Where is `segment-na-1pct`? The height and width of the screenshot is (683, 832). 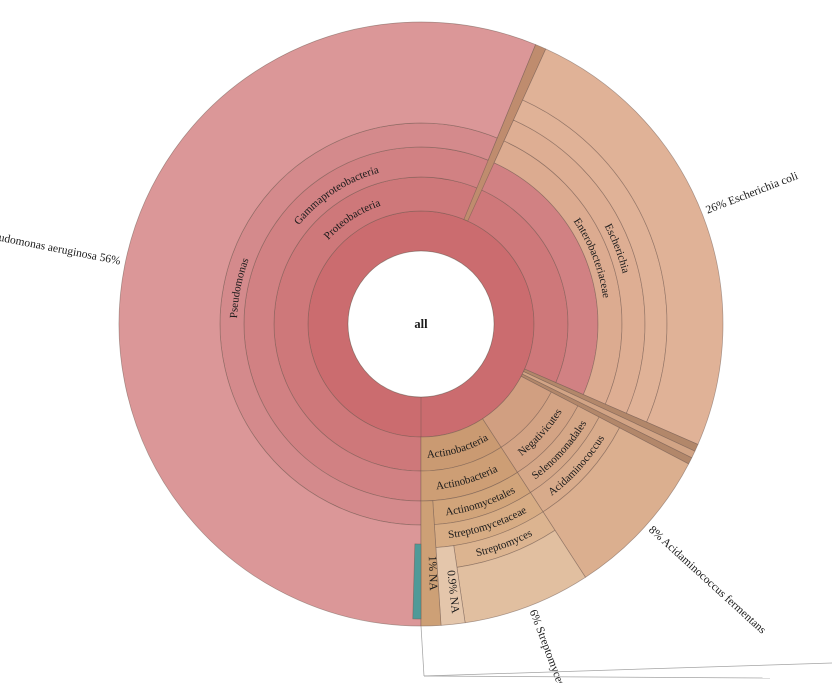
segment-na-1pct is located at coordinates (431, 563).